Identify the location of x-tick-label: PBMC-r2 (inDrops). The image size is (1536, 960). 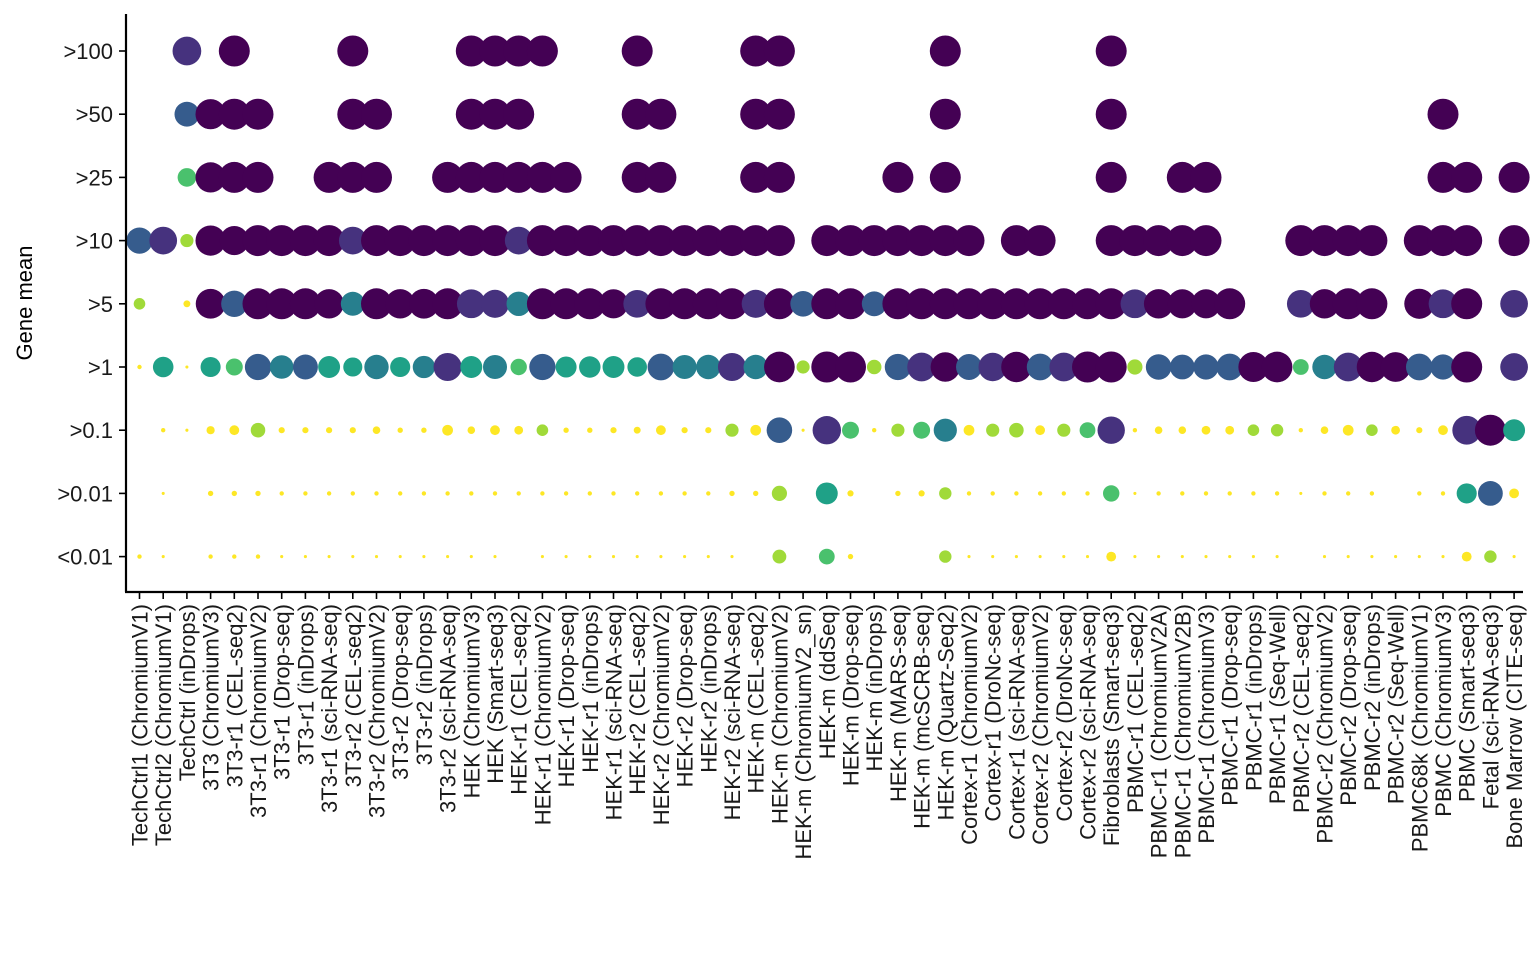
(1372, 697).